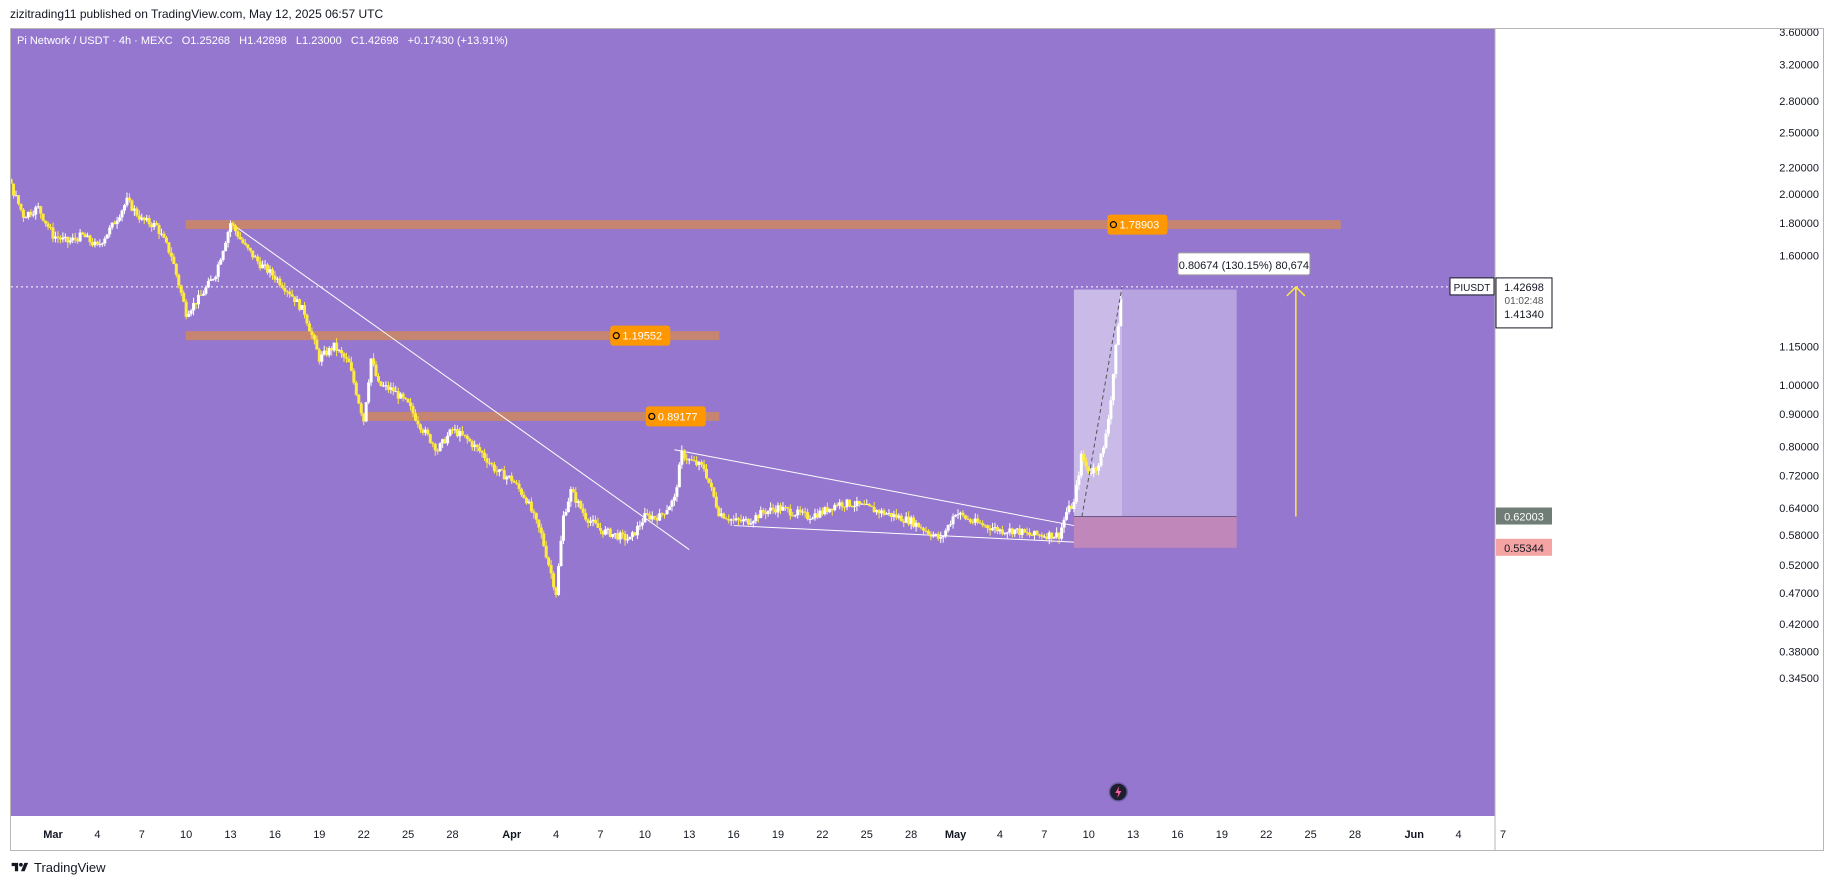  Describe the element at coordinates (1799, 195) in the screenshot. I see `y-tick-label: 2.00000` at that location.